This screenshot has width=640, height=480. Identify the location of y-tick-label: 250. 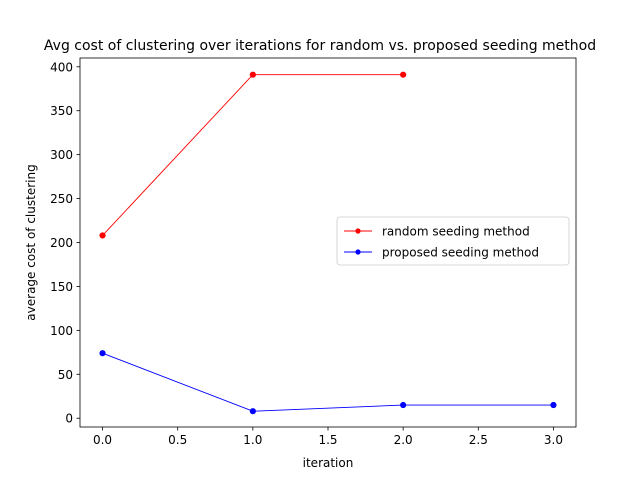
(61, 199).